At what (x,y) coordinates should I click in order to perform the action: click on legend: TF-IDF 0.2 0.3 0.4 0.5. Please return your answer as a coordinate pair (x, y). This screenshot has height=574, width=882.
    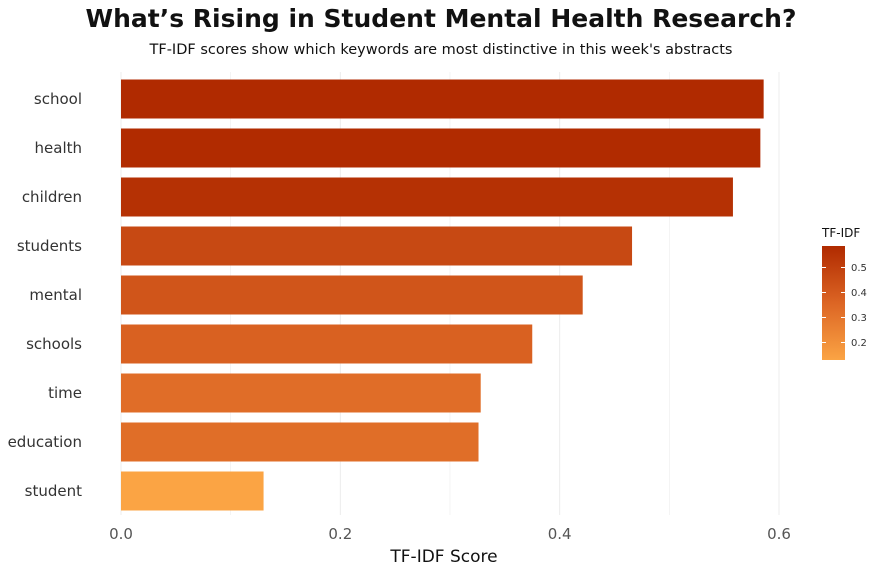
    Looking at the image, I should click on (844, 293).